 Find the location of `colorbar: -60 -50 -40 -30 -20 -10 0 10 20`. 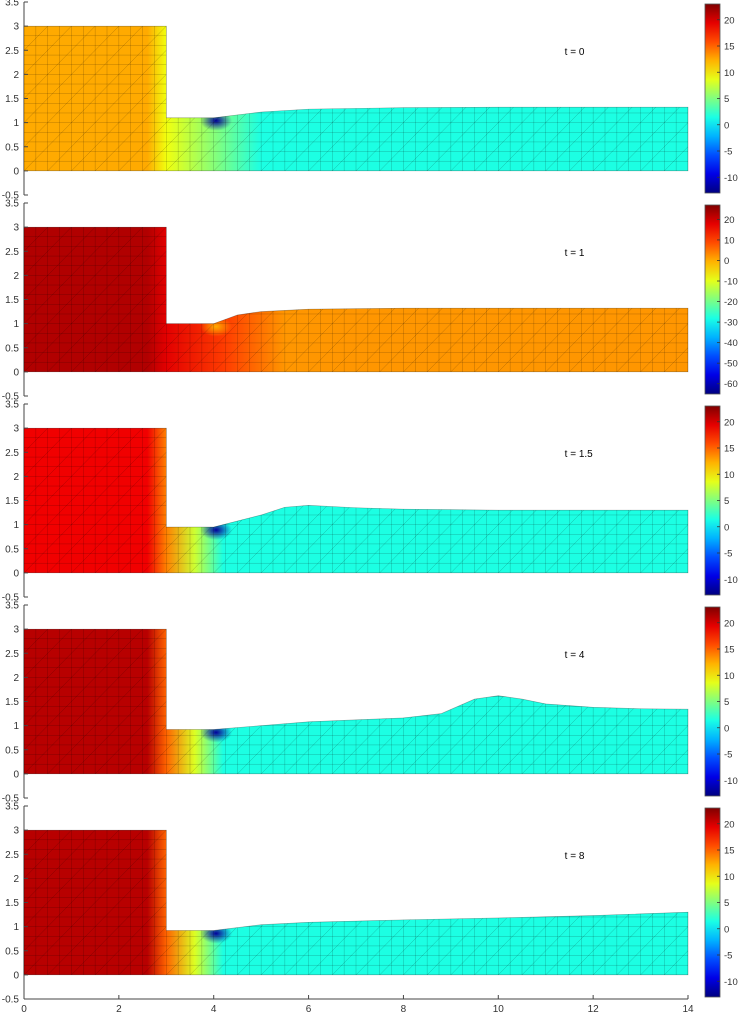

colorbar: -60 -50 -40 -30 -20 -10 0 10 20 is located at coordinates (721, 299).